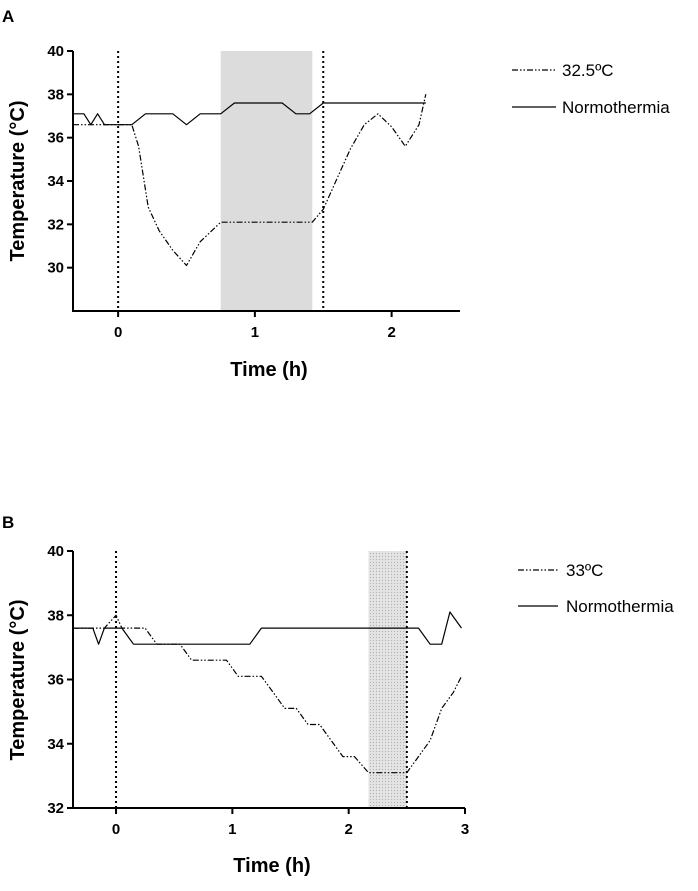 The height and width of the screenshot is (891, 698). I want to click on panel-b-xtick-label-0: 0, so click(116, 829).